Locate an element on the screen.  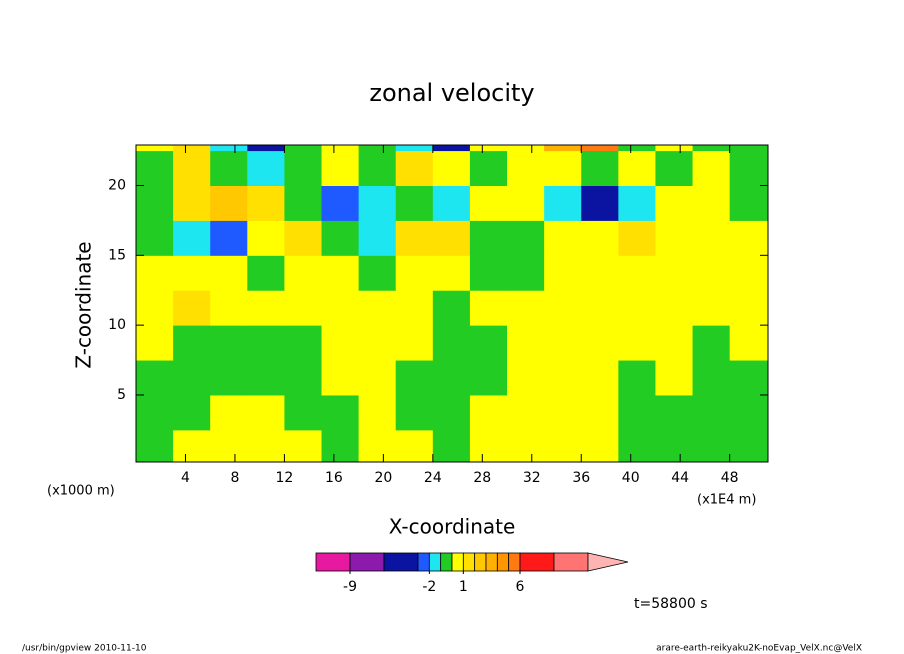
colorbar-over is located at coordinates (608, 562).